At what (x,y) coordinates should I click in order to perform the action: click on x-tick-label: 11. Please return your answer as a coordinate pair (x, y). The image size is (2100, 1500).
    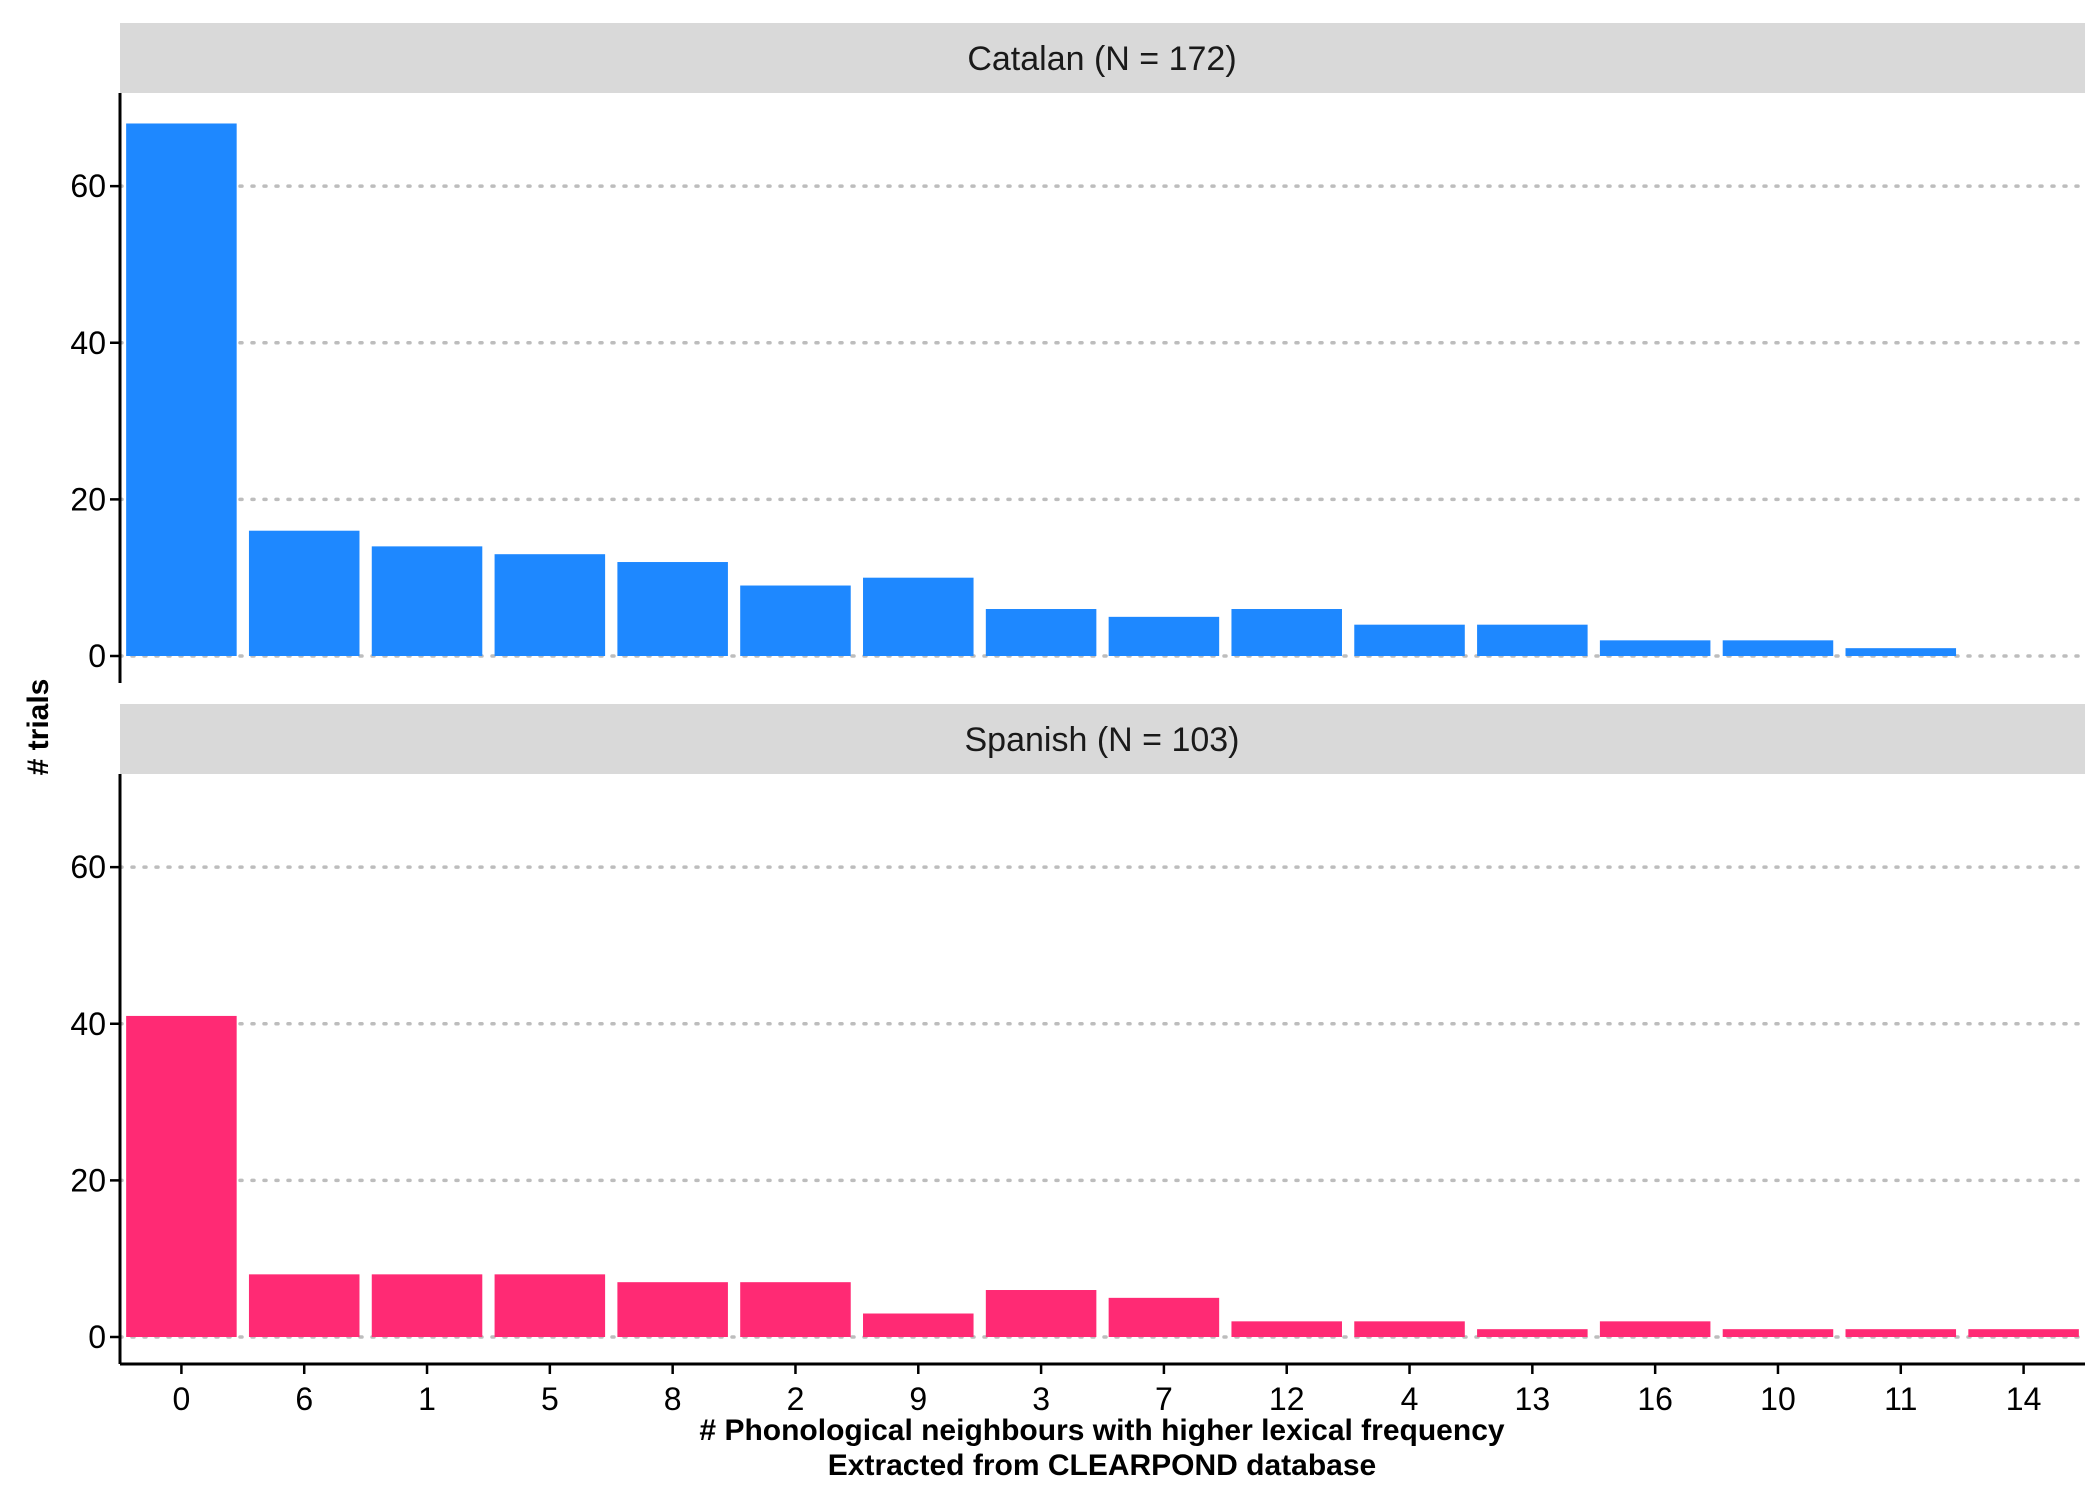
    Looking at the image, I should click on (1900, 1399).